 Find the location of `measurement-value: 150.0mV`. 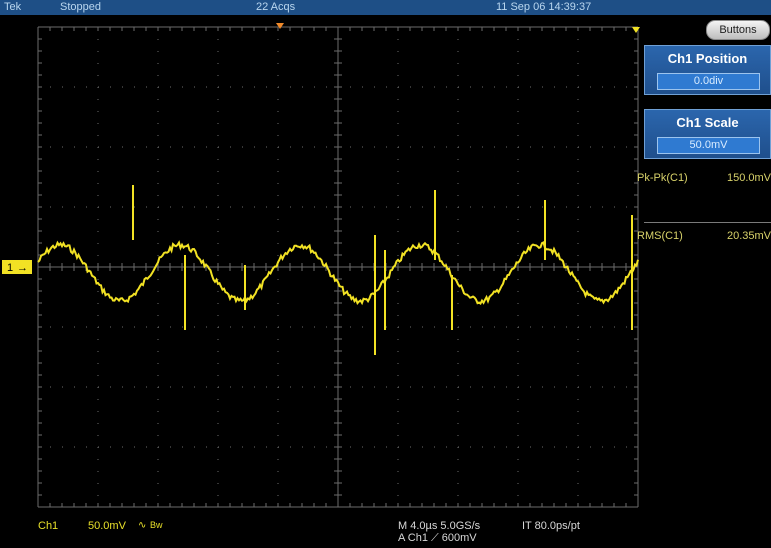

measurement-value: 150.0mV is located at coordinates (748, 178).